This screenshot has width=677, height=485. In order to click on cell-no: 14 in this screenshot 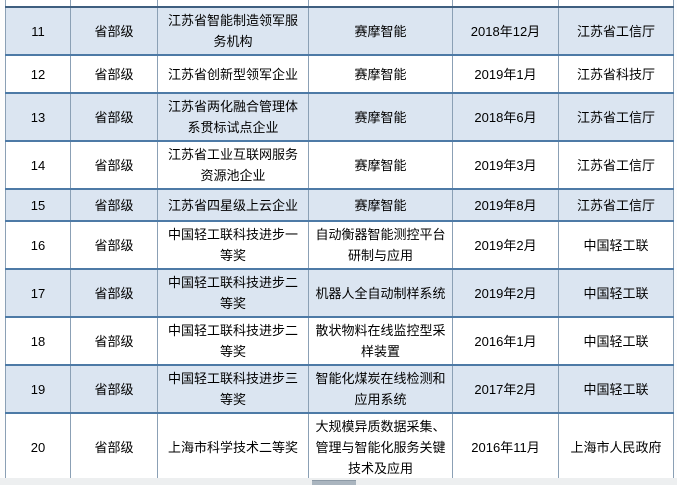, I will do `click(38, 165)`.